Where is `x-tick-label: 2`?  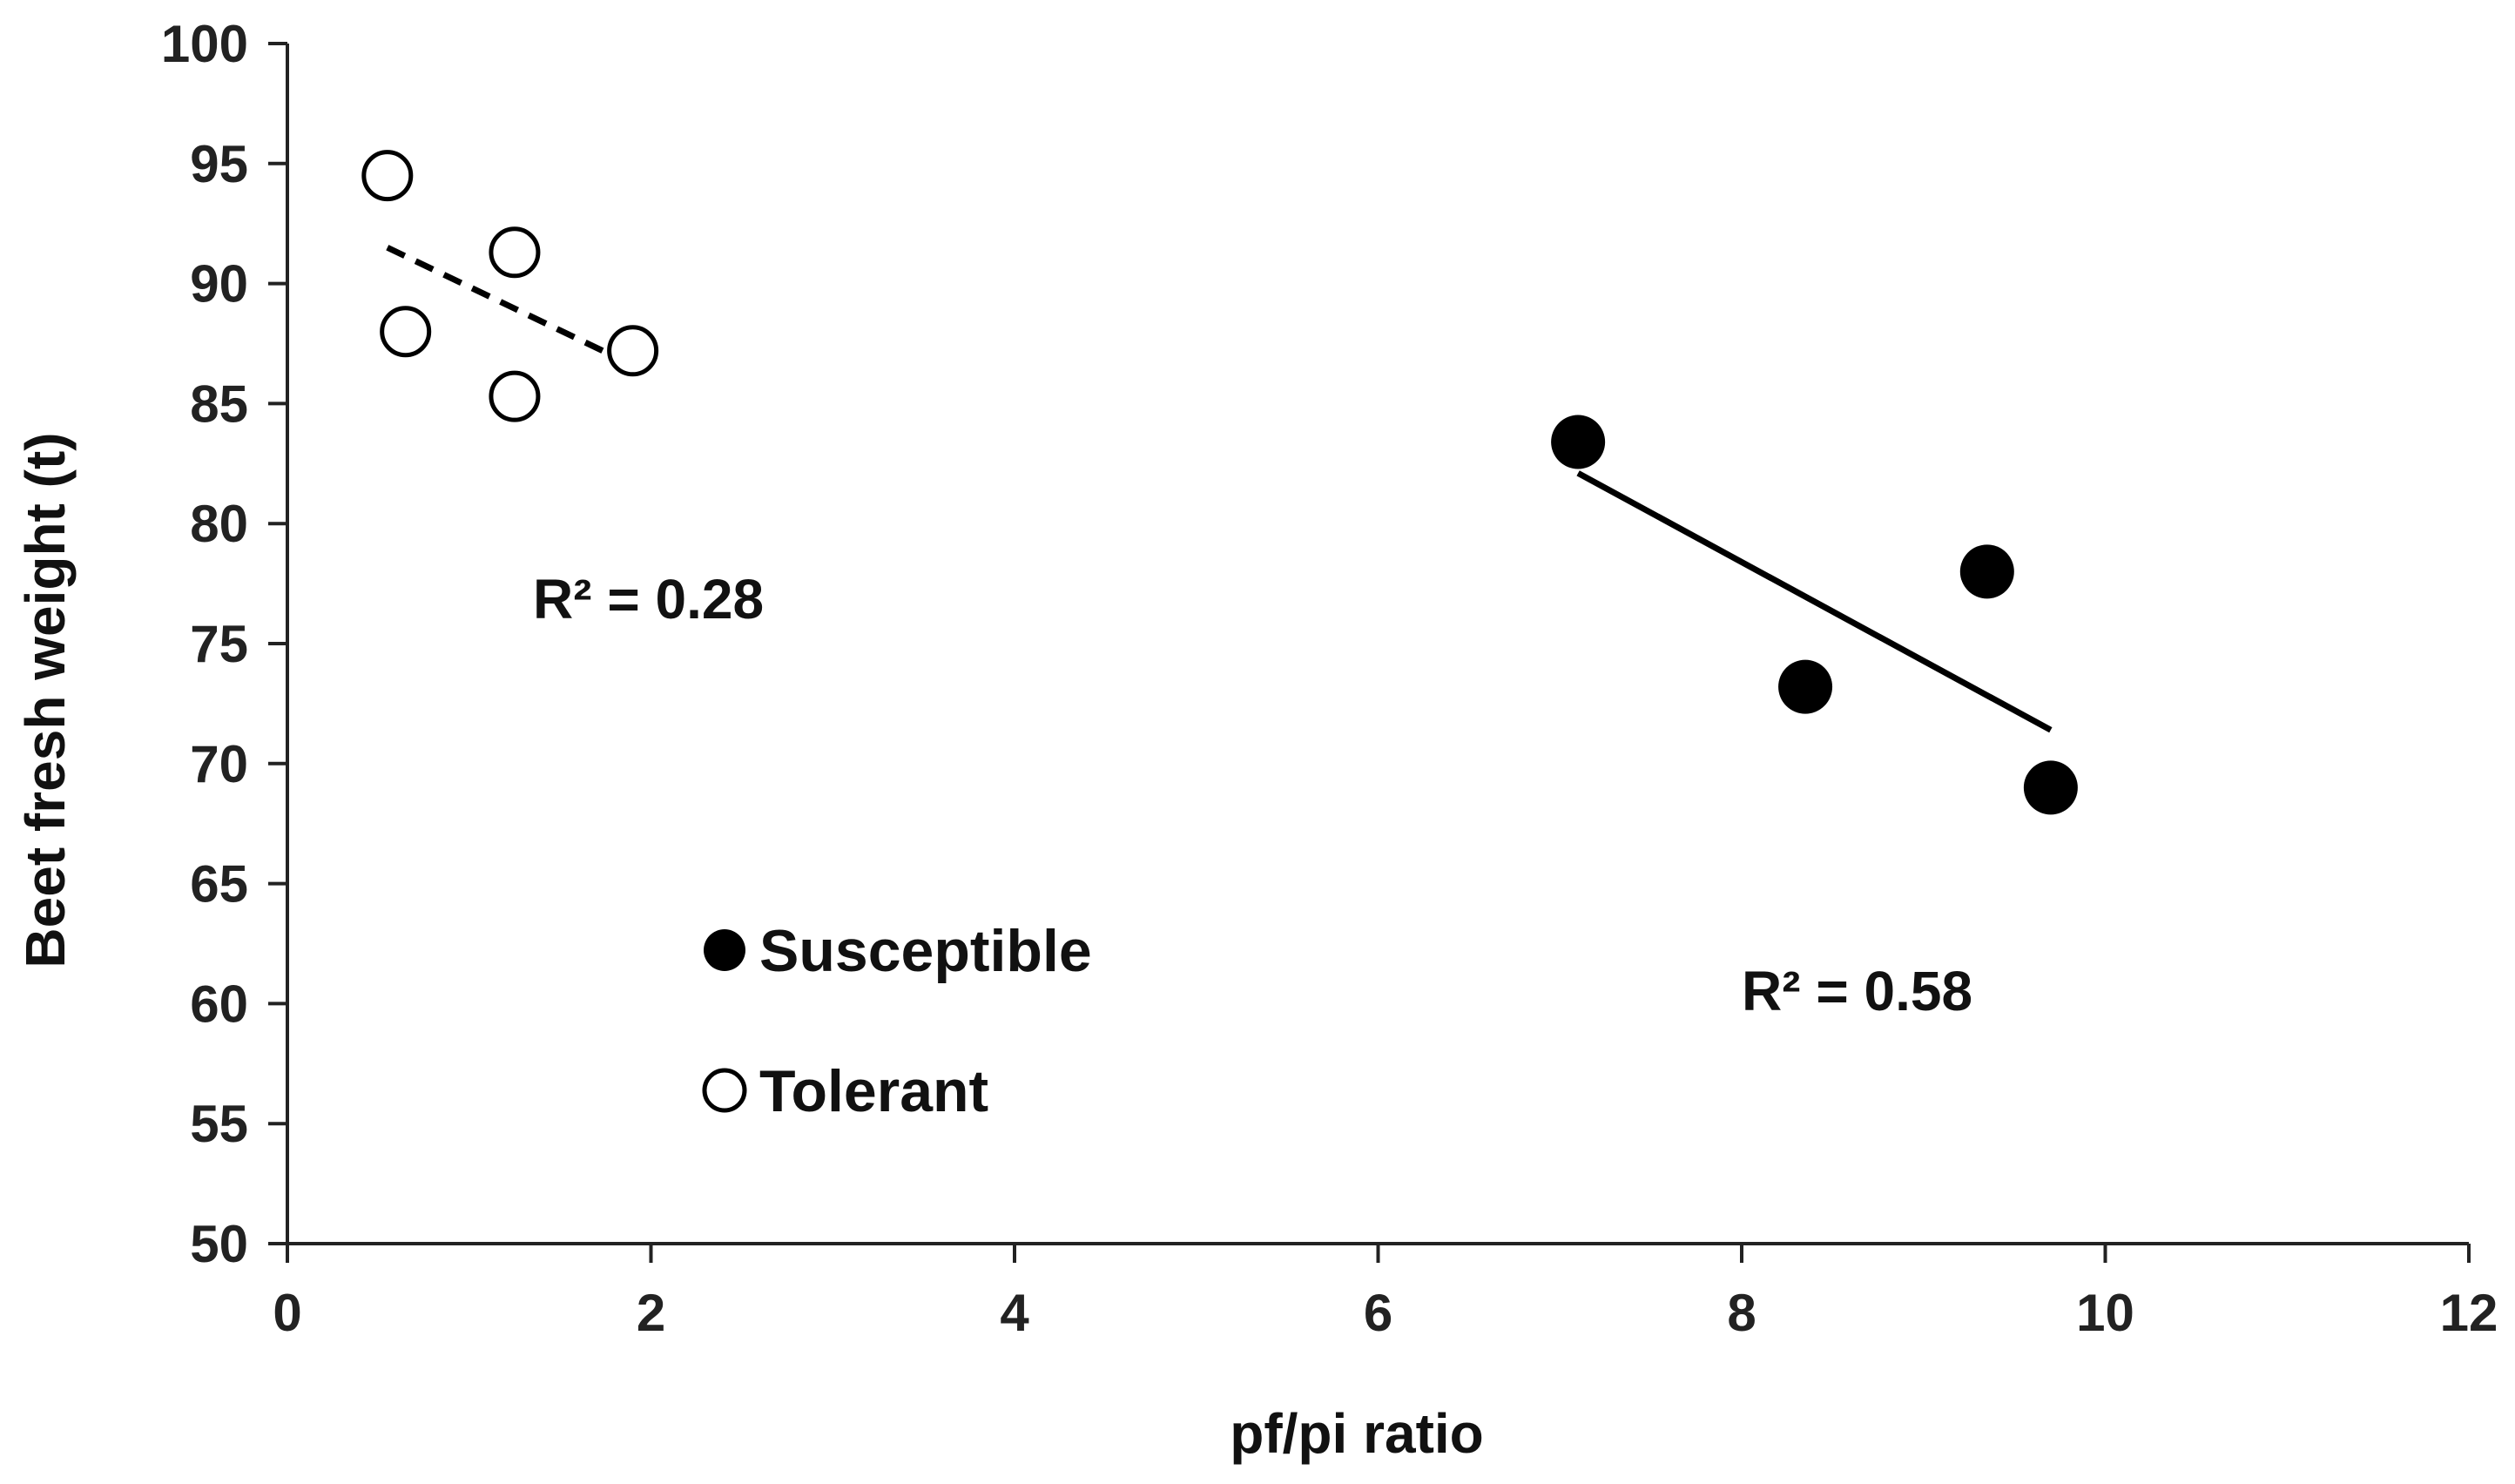
x-tick-label: 2 is located at coordinates (651, 1313).